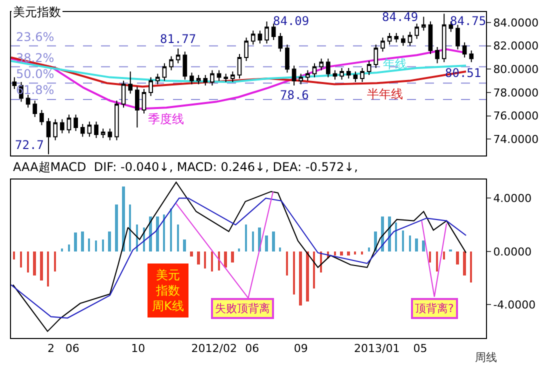 The width and height of the screenshot is (549, 365). I want to click on annotation: 美元指数周K线, so click(168, 291).